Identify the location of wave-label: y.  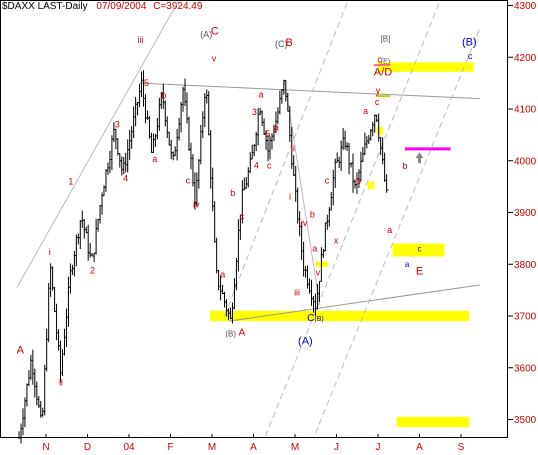
(378, 90).